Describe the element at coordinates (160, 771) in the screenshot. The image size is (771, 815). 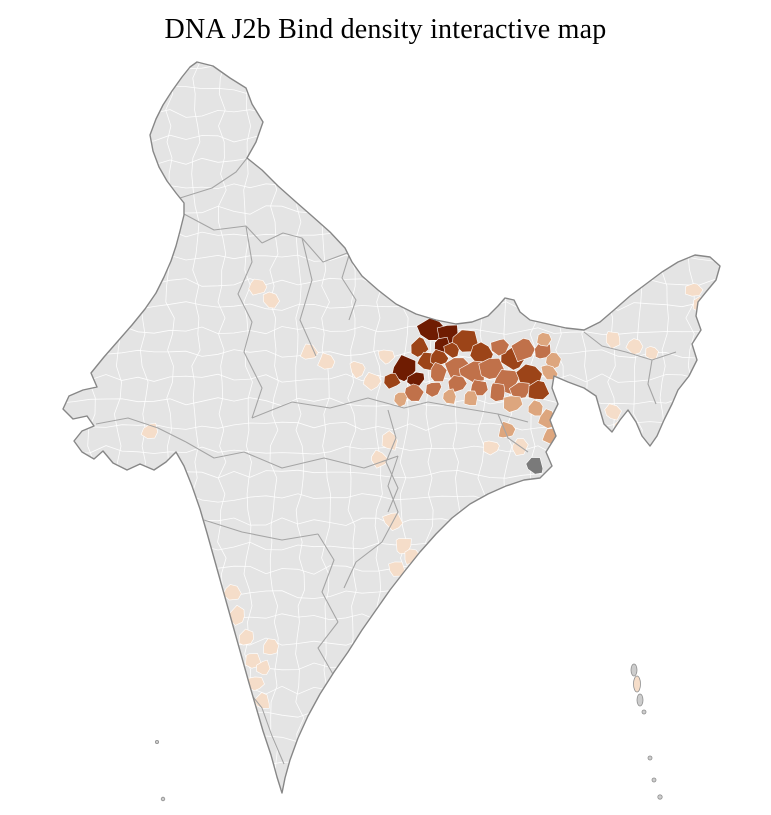
I see `lakshadweep-islands` at that location.